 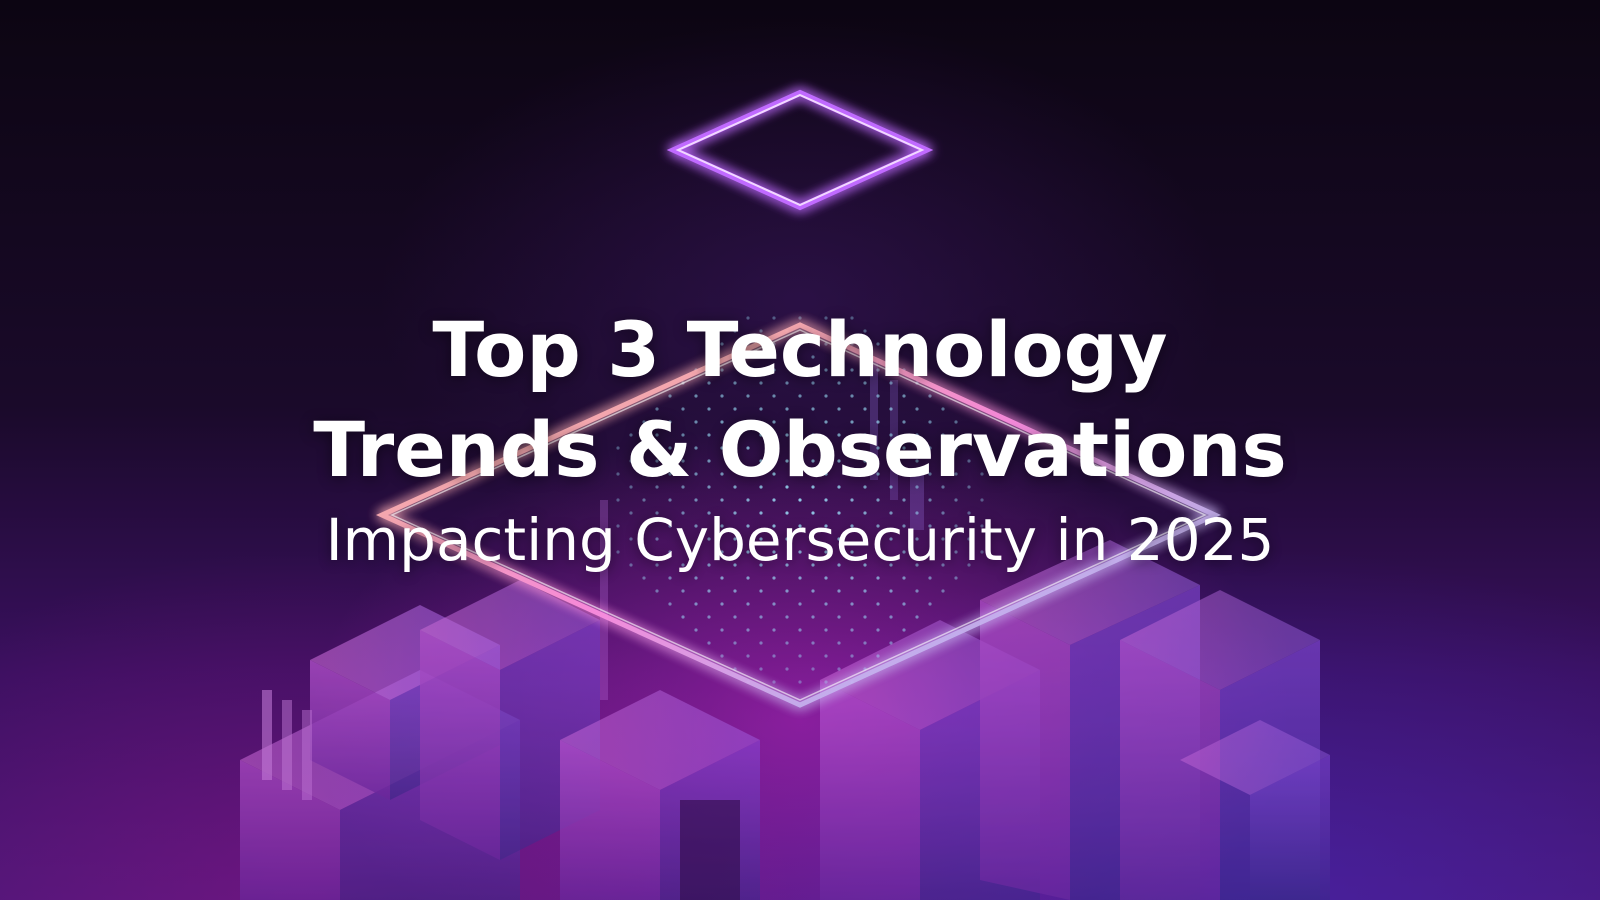 What do you see at coordinates (800, 150) in the screenshot?
I see `neon-diamond-top` at bounding box center [800, 150].